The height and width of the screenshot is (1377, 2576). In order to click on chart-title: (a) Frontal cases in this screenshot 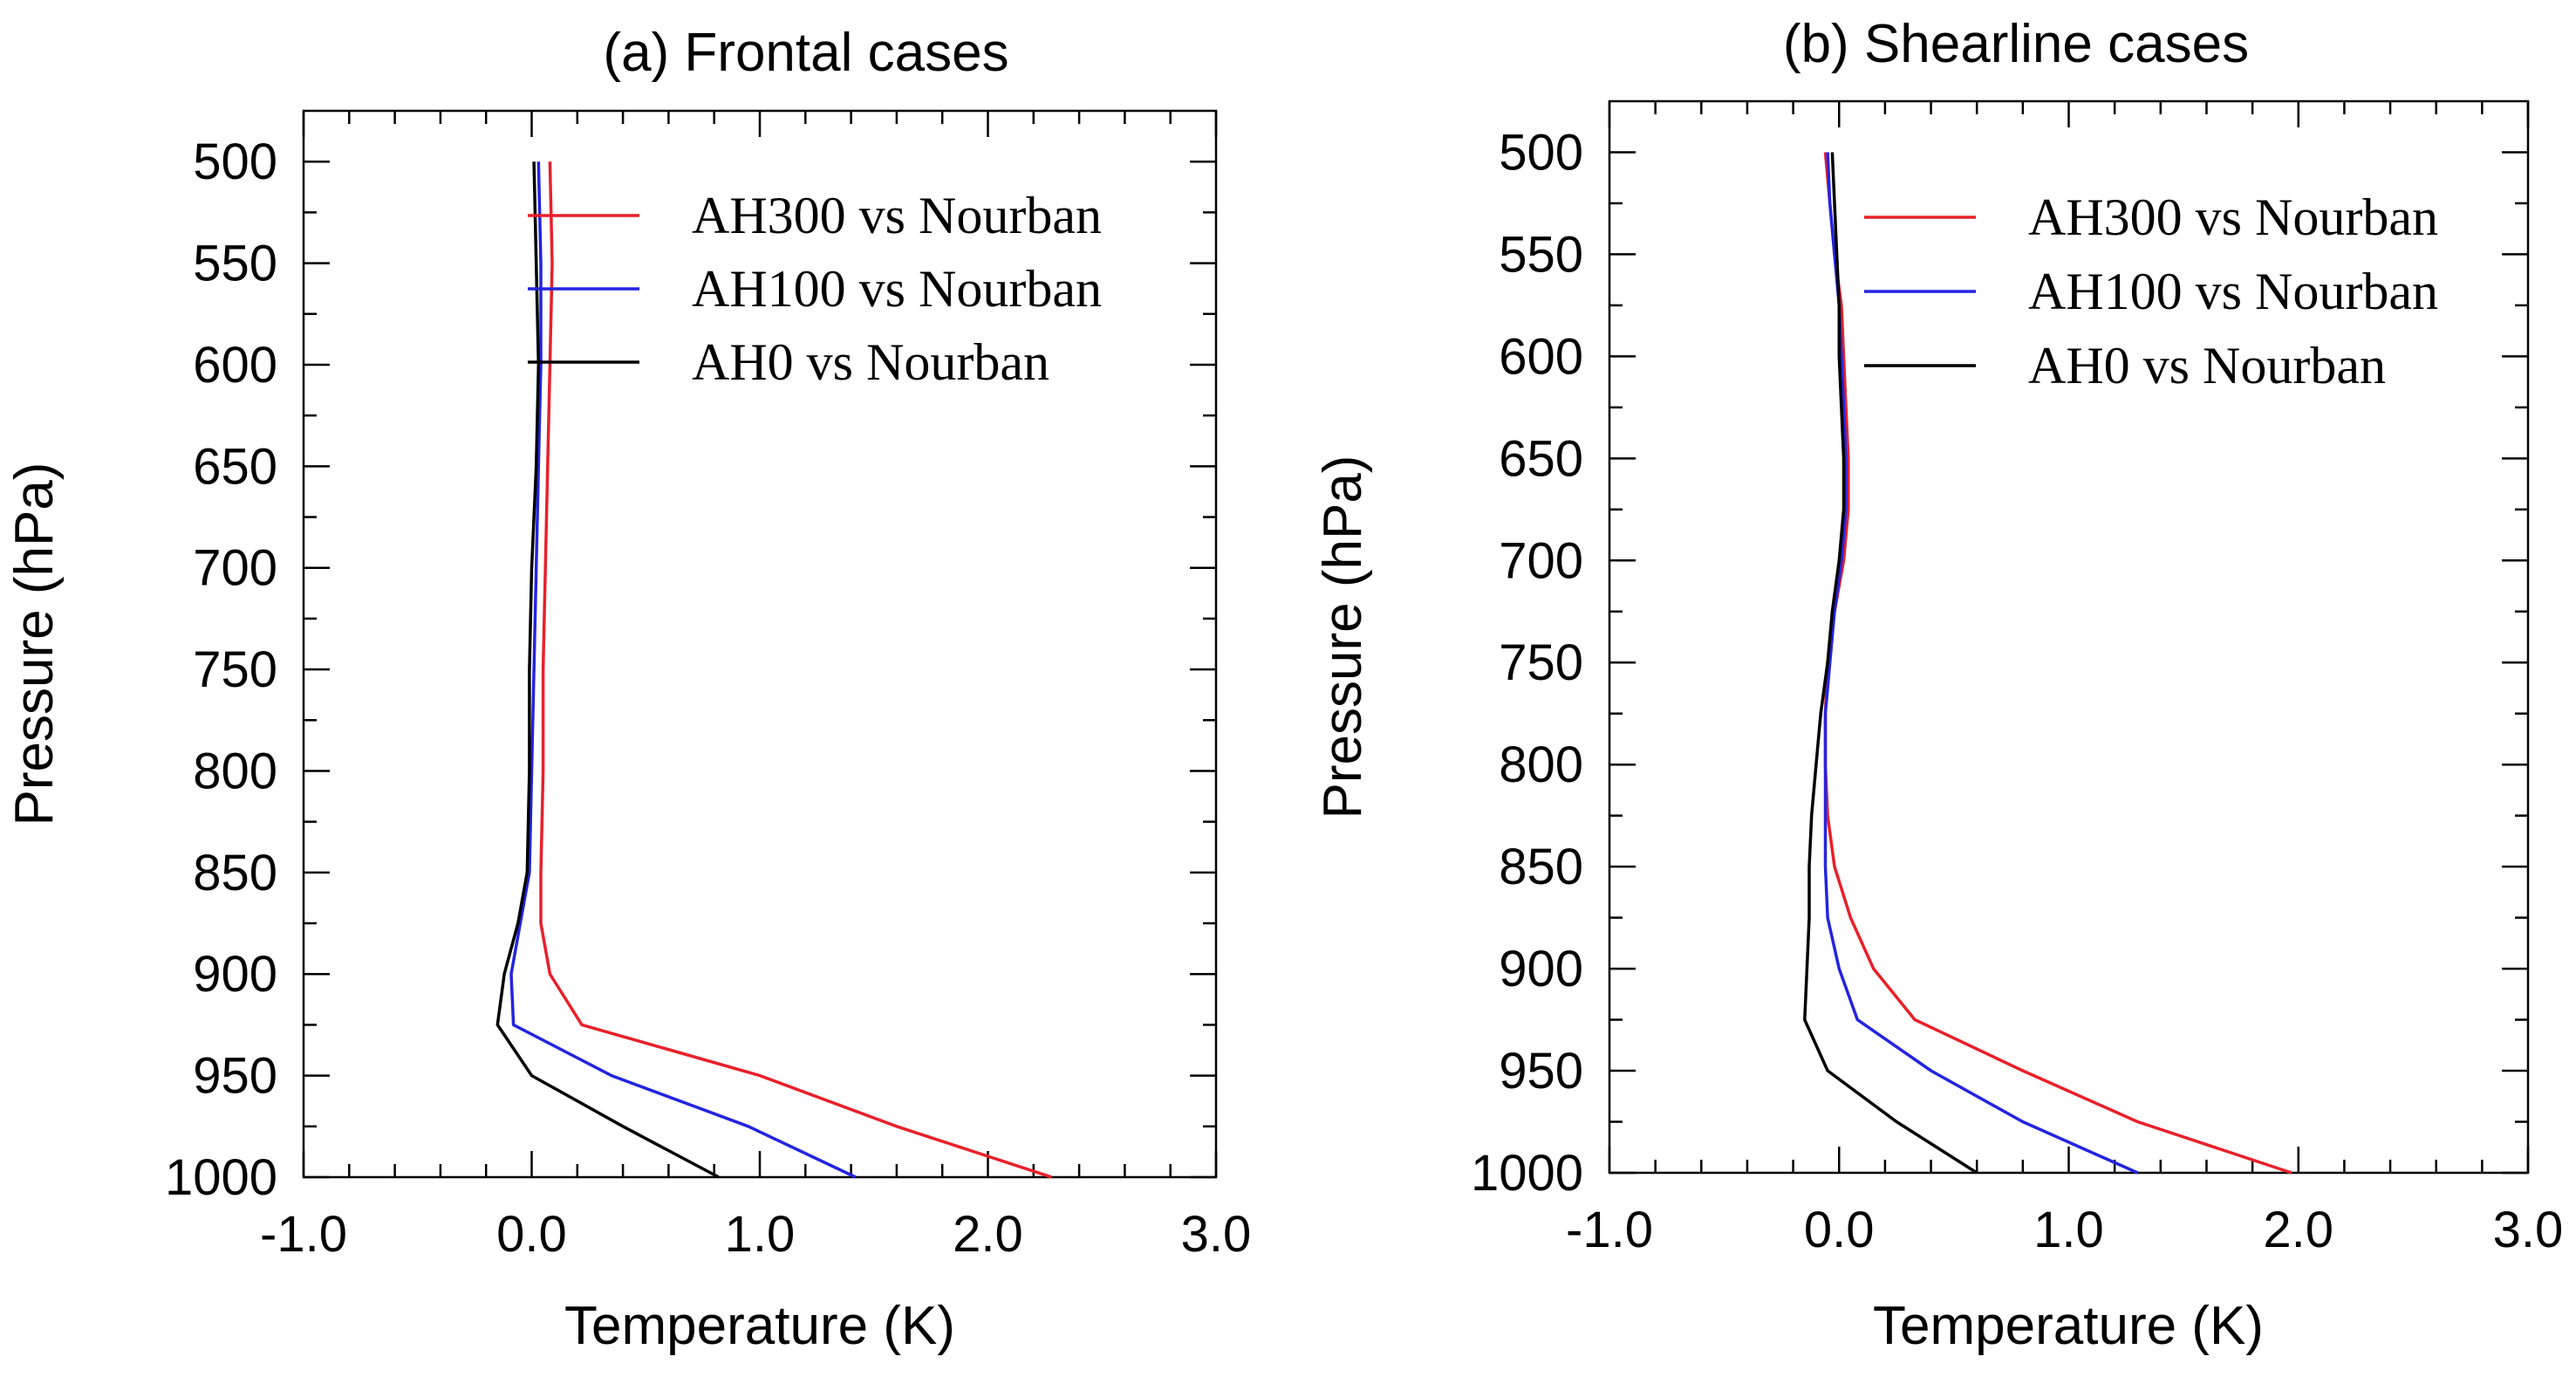, I will do `click(805, 53)`.